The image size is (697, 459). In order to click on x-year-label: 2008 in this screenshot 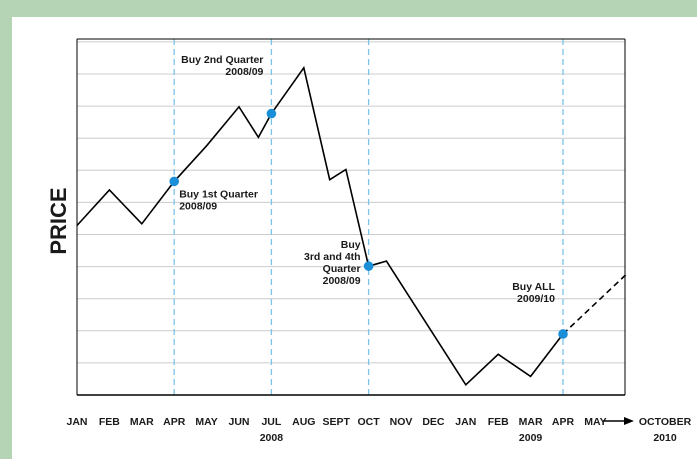, I will do `click(272, 438)`.